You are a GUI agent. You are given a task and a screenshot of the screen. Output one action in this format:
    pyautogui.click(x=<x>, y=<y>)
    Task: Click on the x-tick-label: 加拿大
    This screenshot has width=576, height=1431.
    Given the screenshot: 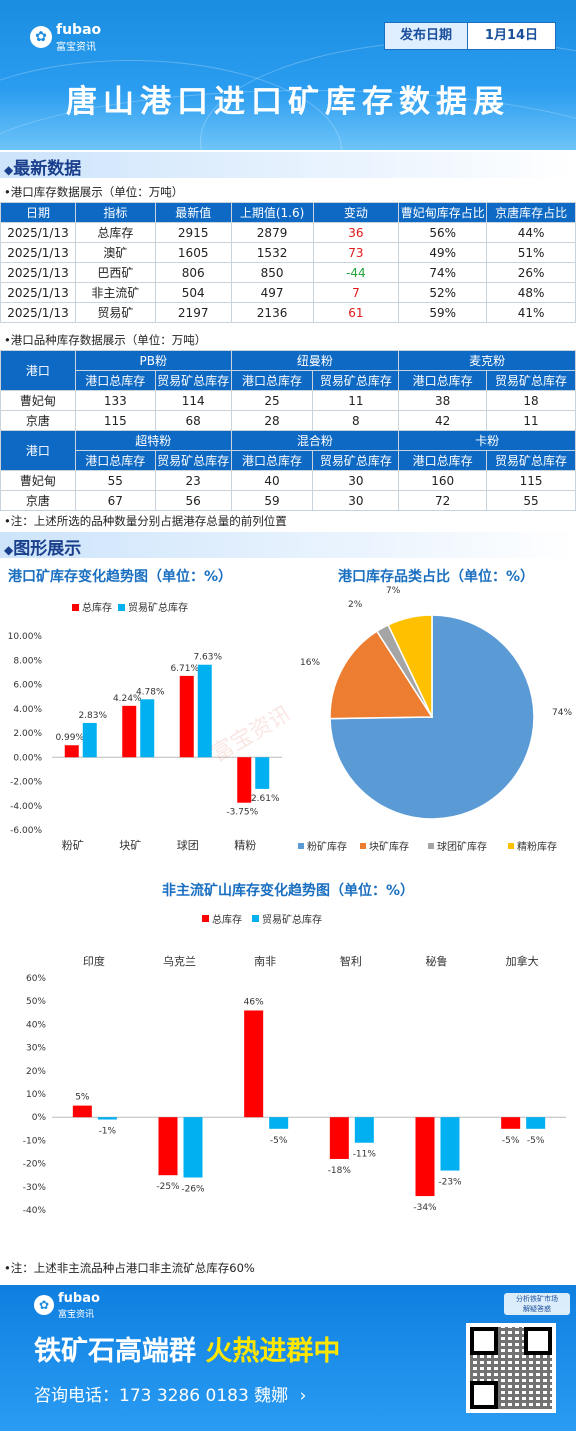 What is the action you would take?
    pyautogui.click(x=522, y=961)
    